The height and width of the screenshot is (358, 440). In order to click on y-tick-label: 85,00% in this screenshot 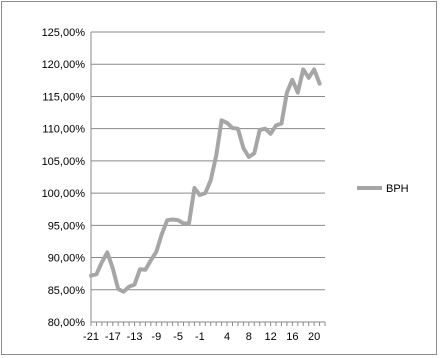, I will do `click(67, 291)`.